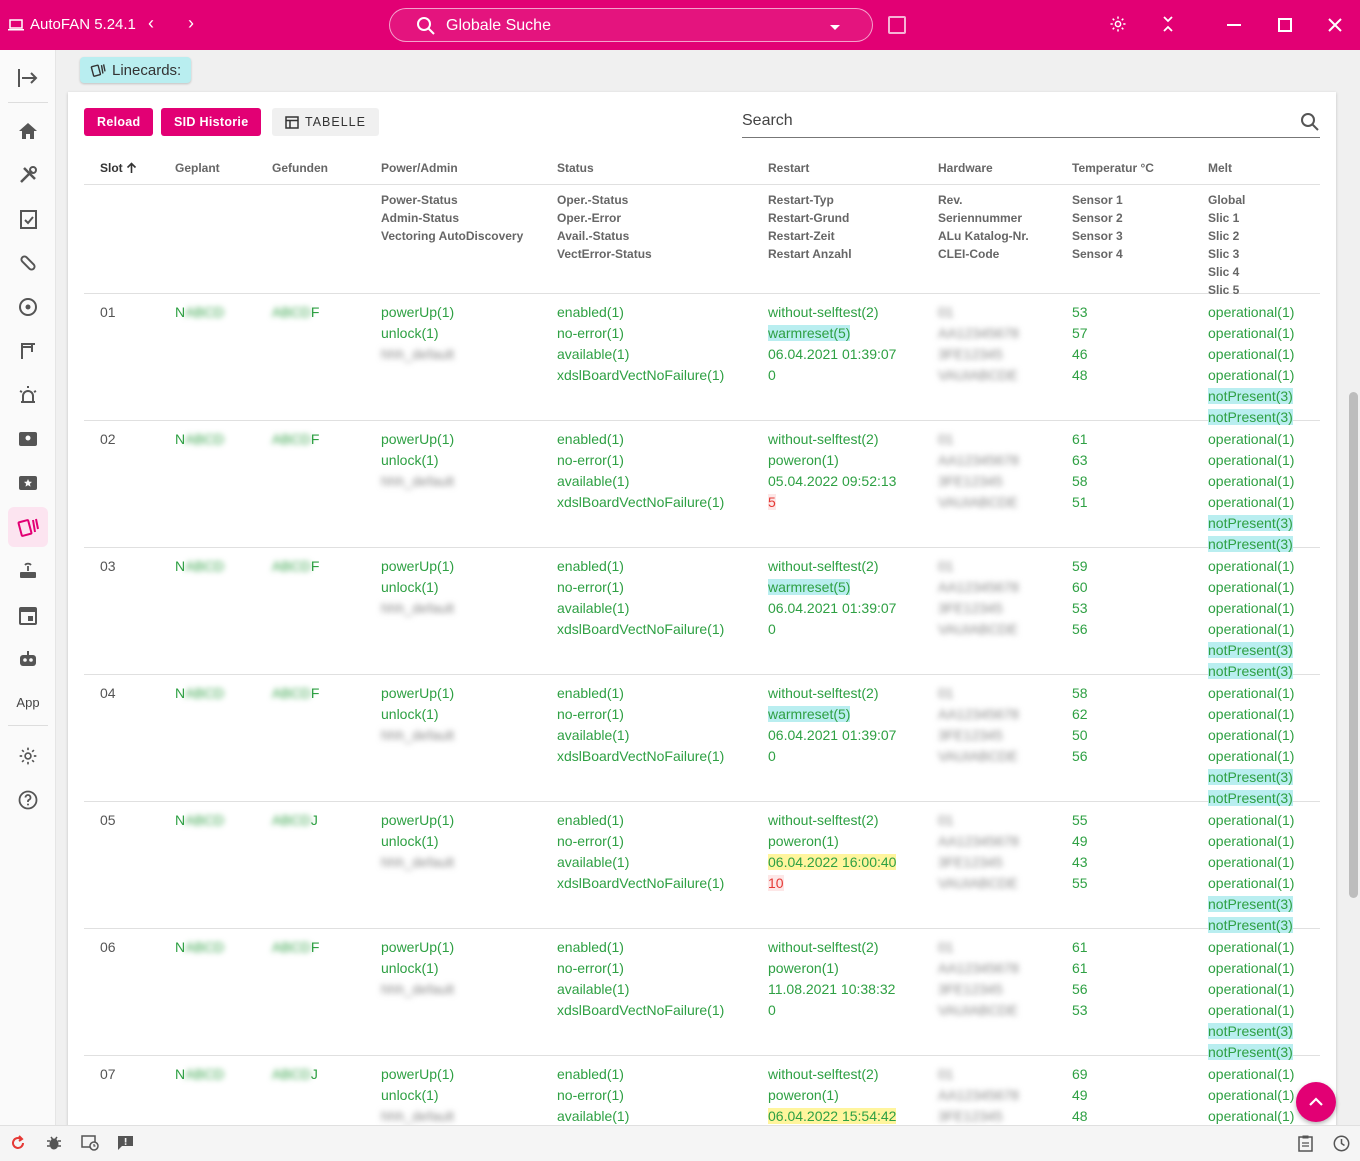  I want to click on refresh-icon, so click(18, 1143).